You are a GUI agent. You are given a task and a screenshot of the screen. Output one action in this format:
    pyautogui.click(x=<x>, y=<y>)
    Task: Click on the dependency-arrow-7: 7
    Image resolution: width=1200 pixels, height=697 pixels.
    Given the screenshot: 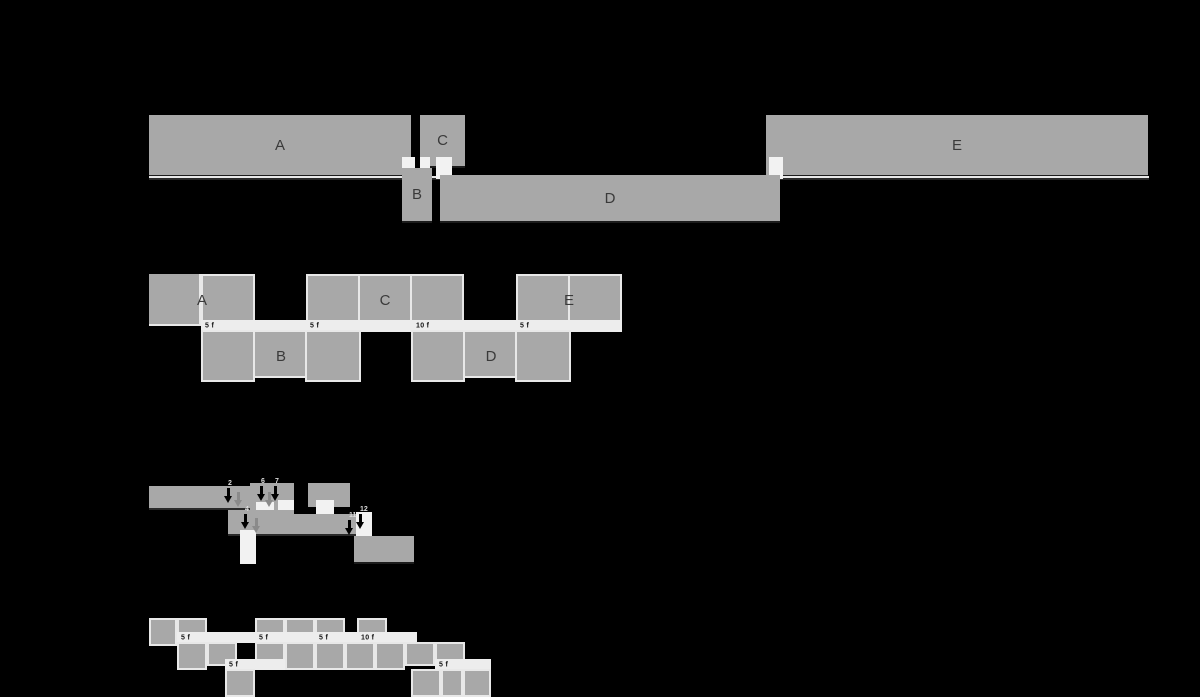 What is the action you would take?
    pyautogui.click(x=275, y=490)
    